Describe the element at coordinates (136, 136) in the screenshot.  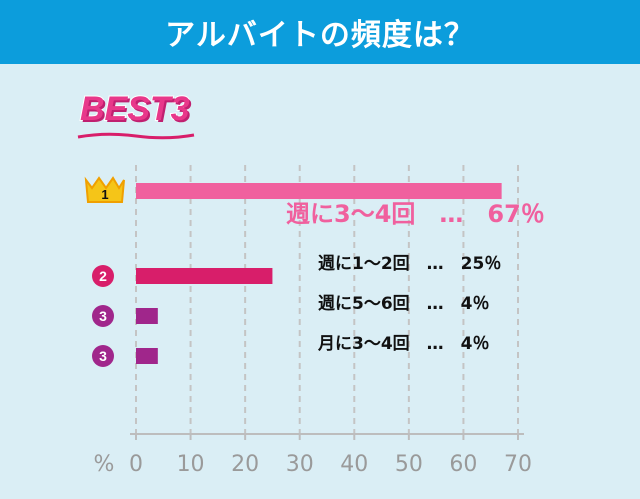
I see `badge-underline` at that location.